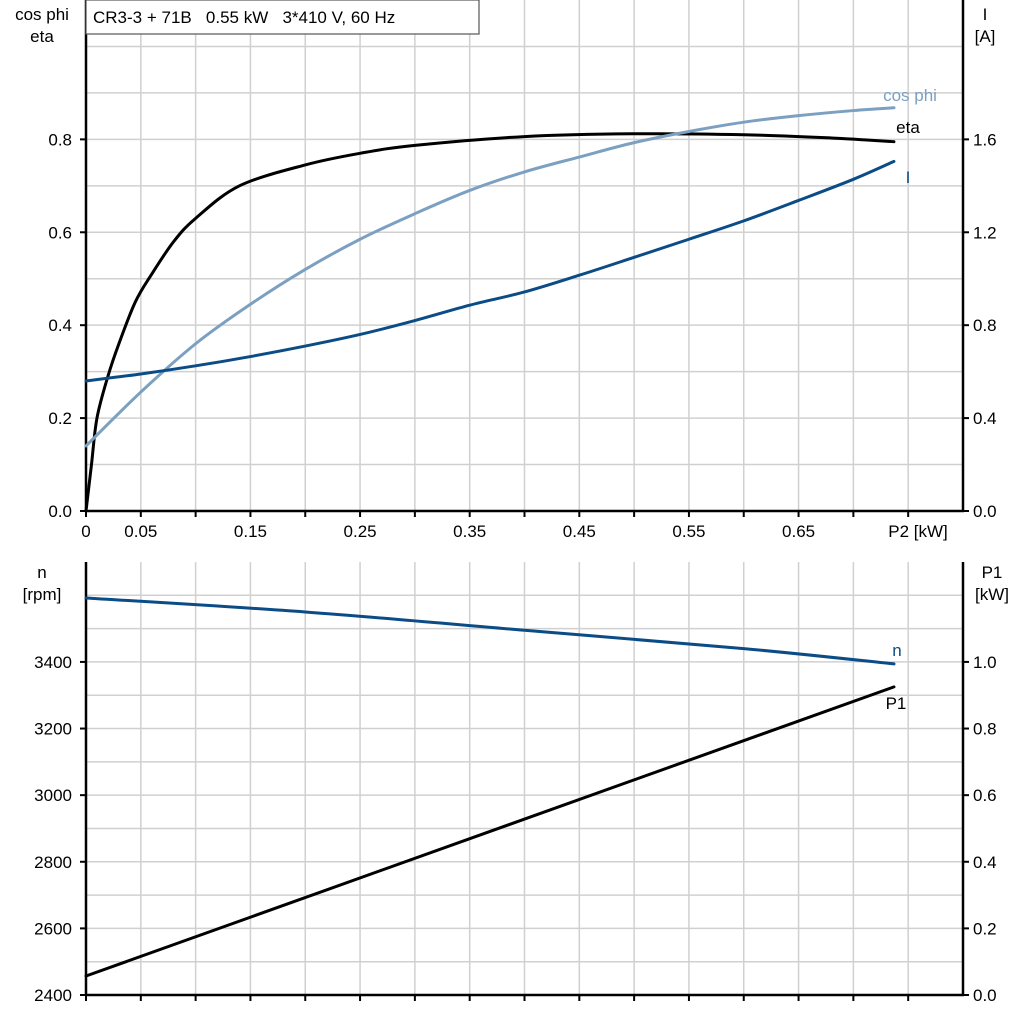  What do you see at coordinates (53, 928) in the screenshot?
I see `y-tick-label-left: 2600` at bounding box center [53, 928].